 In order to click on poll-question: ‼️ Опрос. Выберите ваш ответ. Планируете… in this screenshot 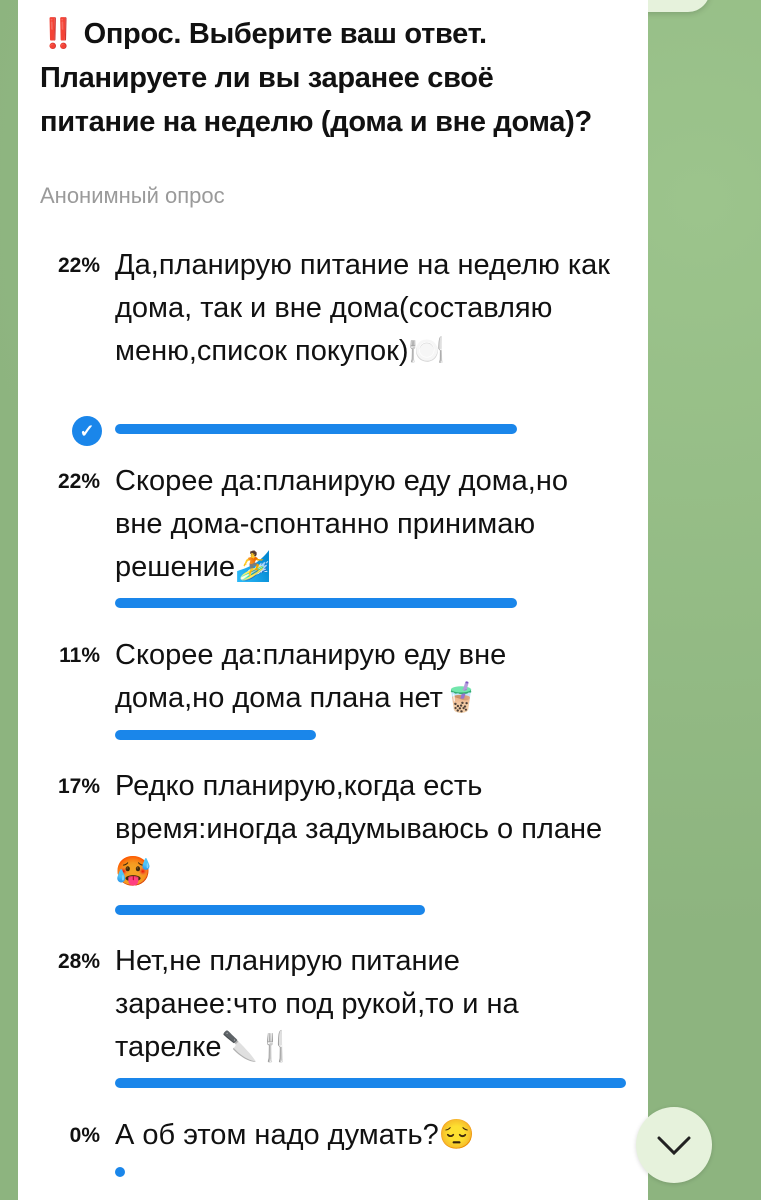, I will do `click(316, 78)`.